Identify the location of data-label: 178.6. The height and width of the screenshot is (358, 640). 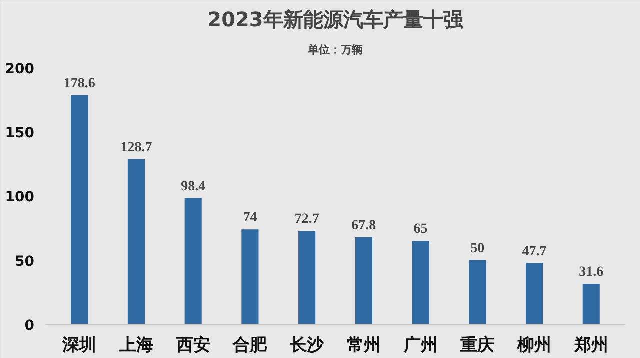
(80, 84).